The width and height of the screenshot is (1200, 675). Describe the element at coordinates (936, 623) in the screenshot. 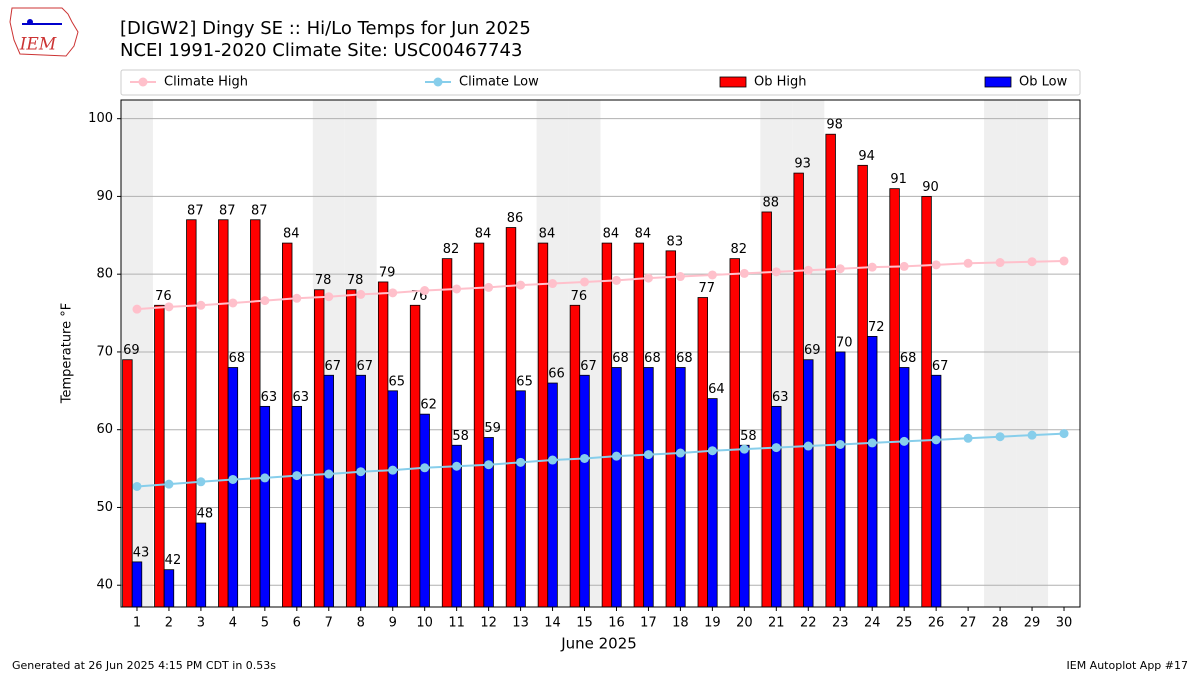

I see `x-tick-label: 26` at that location.